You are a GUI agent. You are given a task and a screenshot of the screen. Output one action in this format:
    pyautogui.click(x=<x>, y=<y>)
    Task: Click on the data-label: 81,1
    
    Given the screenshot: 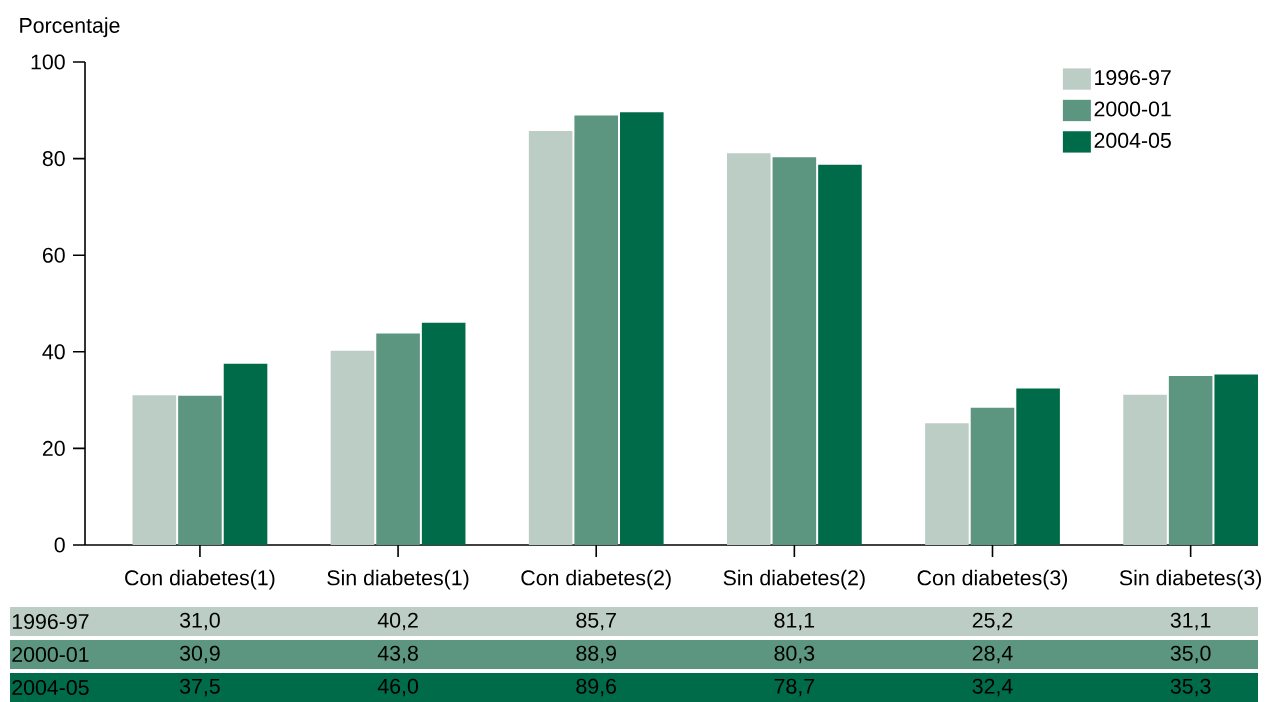 What is the action you would take?
    pyautogui.click(x=794, y=621)
    